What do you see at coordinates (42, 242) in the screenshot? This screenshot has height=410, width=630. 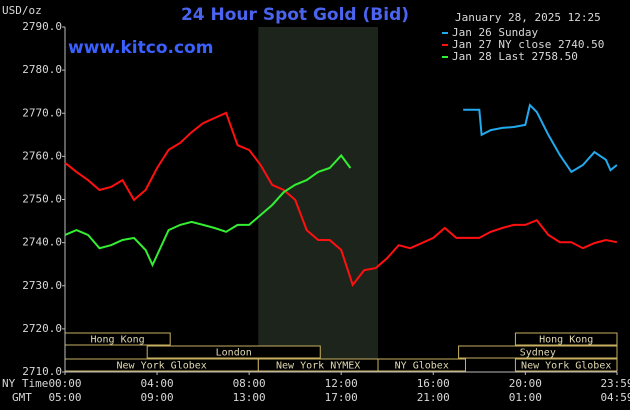 I see `y-tick-label: 2740.0` at bounding box center [42, 242].